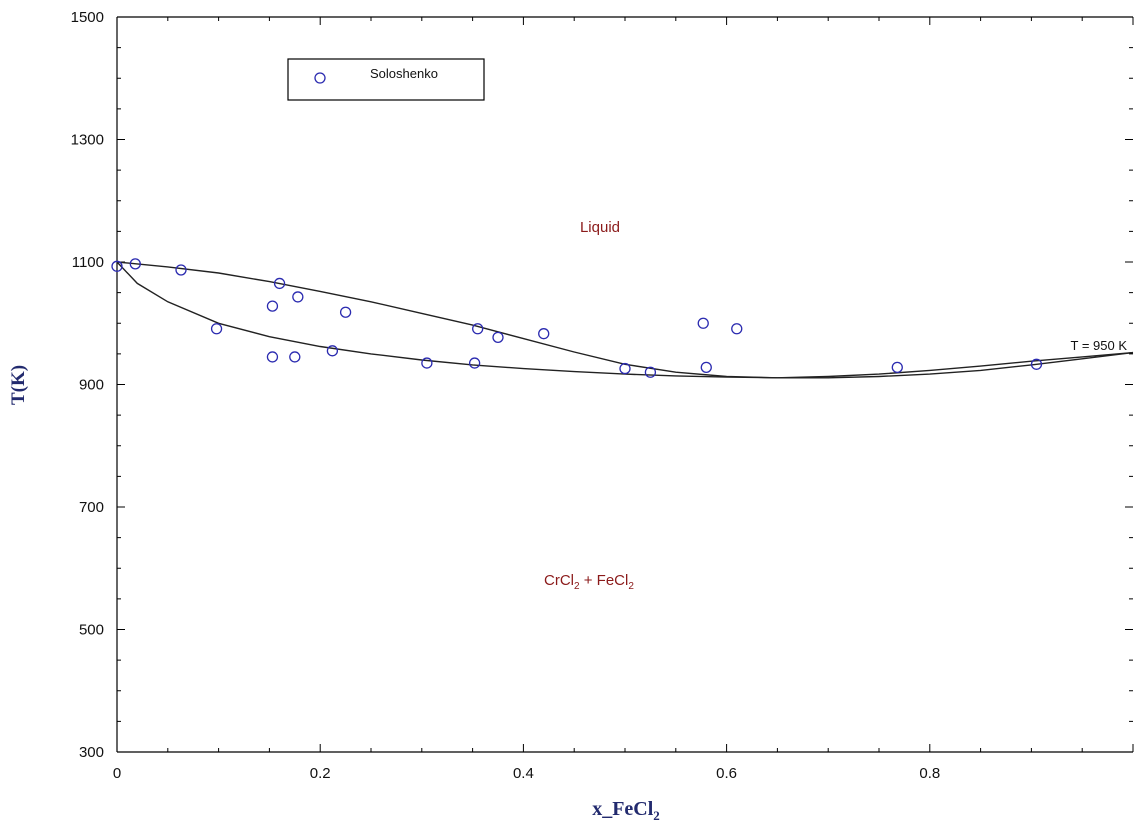  I want to click on region-label-solid: CrCl2 + FeCl2, so click(589, 582).